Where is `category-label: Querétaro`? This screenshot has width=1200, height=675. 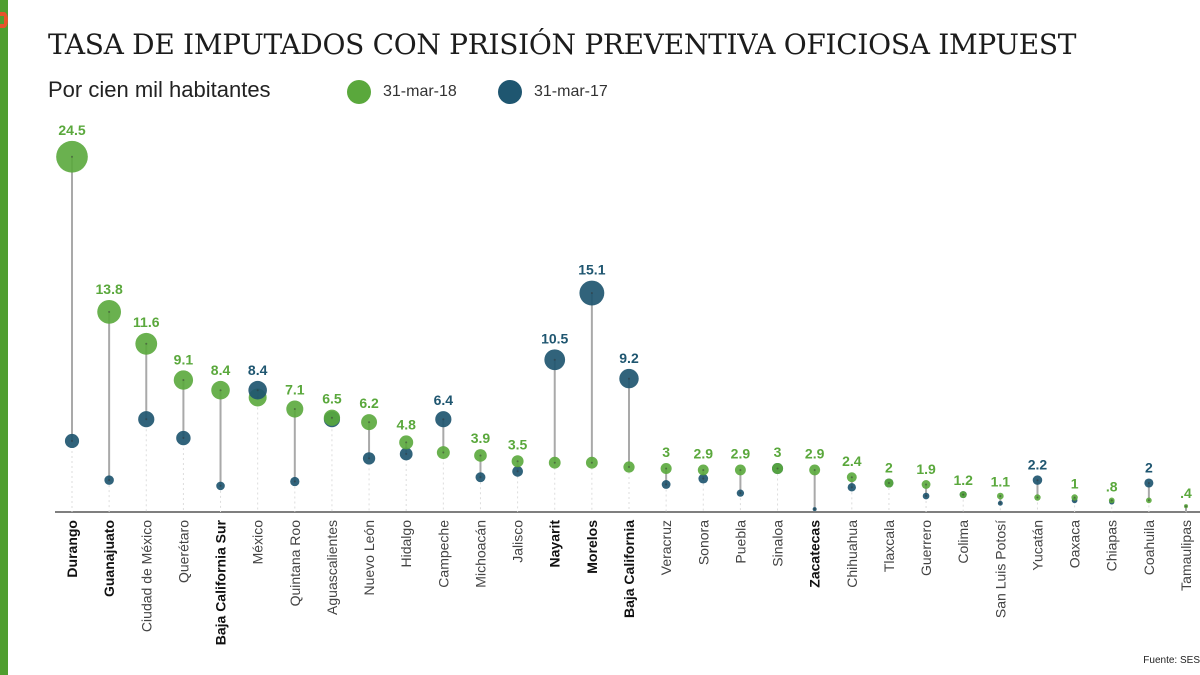 category-label: Querétaro is located at coordinates (183, 551).